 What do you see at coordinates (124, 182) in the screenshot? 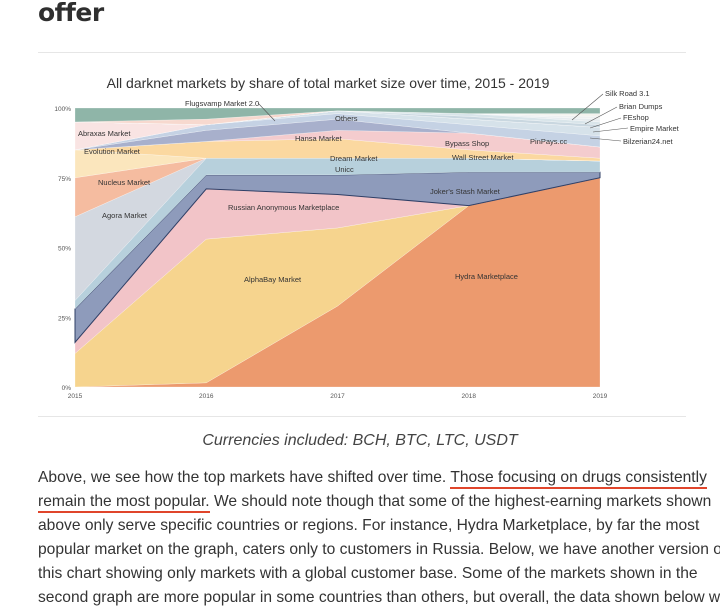
I see `label-nucleus: Nucleus Market` at bounding box center [124, 182].